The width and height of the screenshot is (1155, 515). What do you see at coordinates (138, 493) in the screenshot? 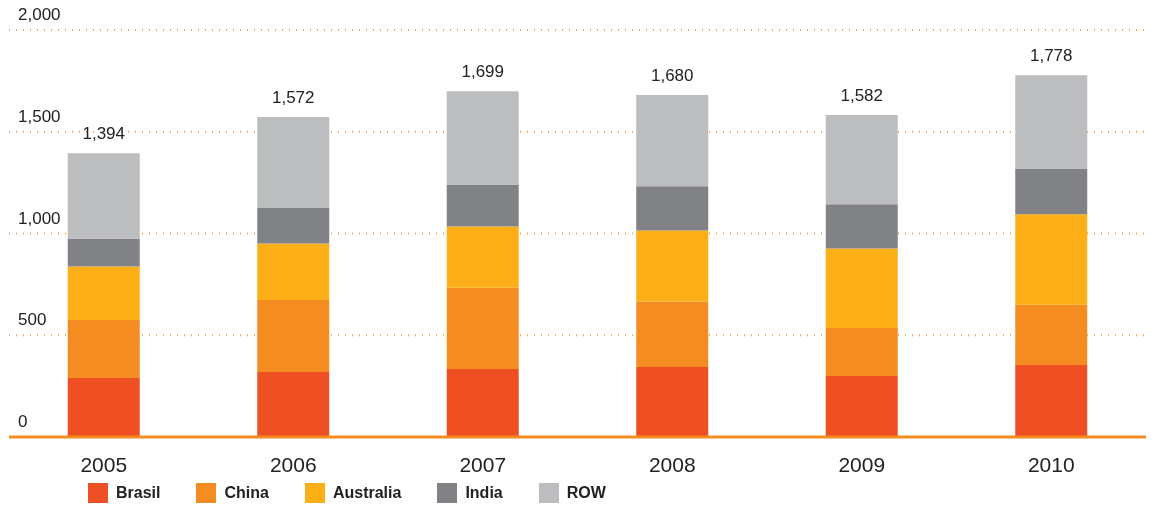
I see `legend-label: Brasil` at bounding box center [138, 493].